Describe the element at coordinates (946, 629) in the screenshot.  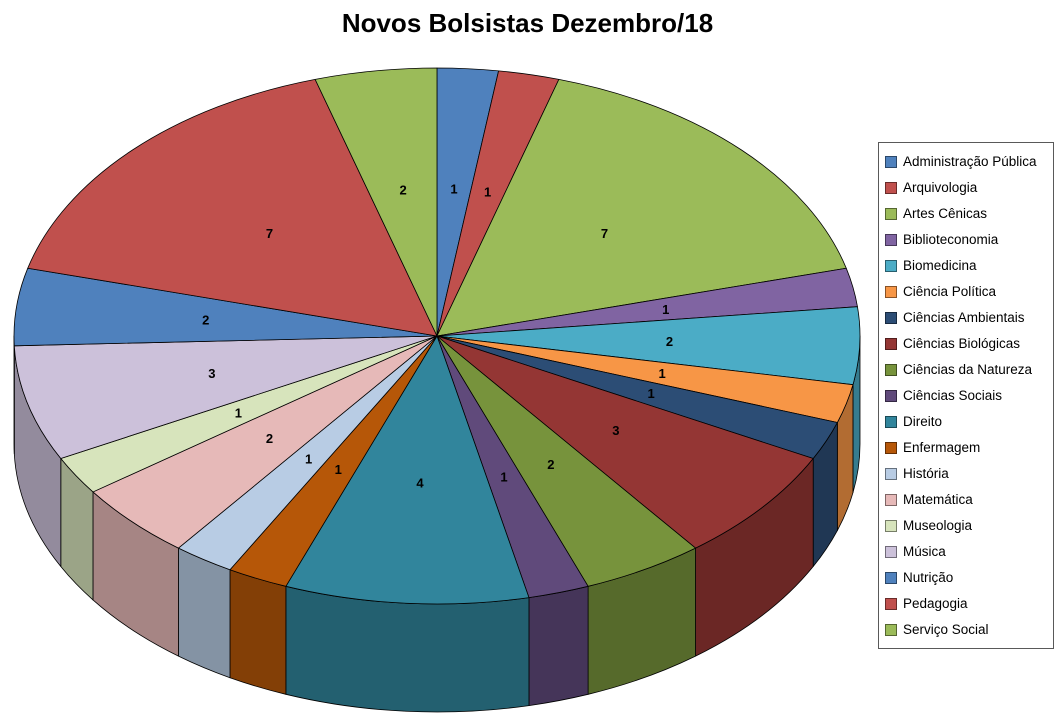
I see `legend-label: Serviço Social` at that location.